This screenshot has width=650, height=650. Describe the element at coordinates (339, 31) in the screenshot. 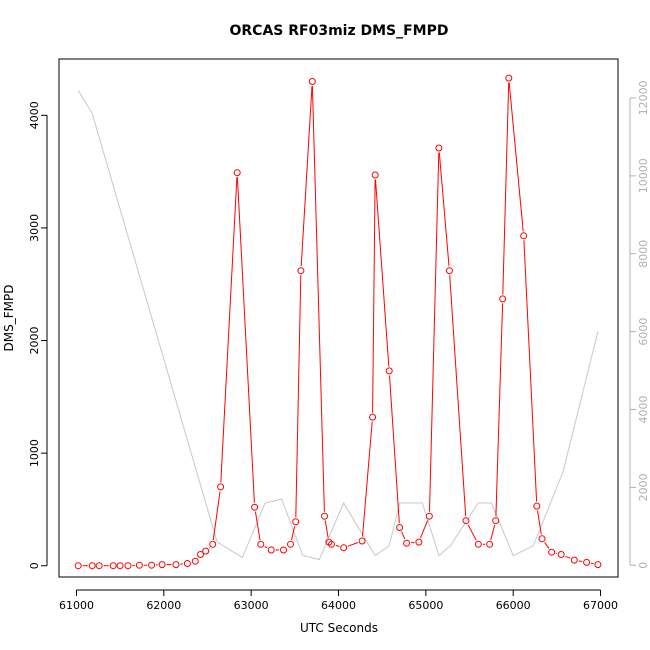

I see `chart-title: ORCAS RF03miz DMS_FMPD` at that location.